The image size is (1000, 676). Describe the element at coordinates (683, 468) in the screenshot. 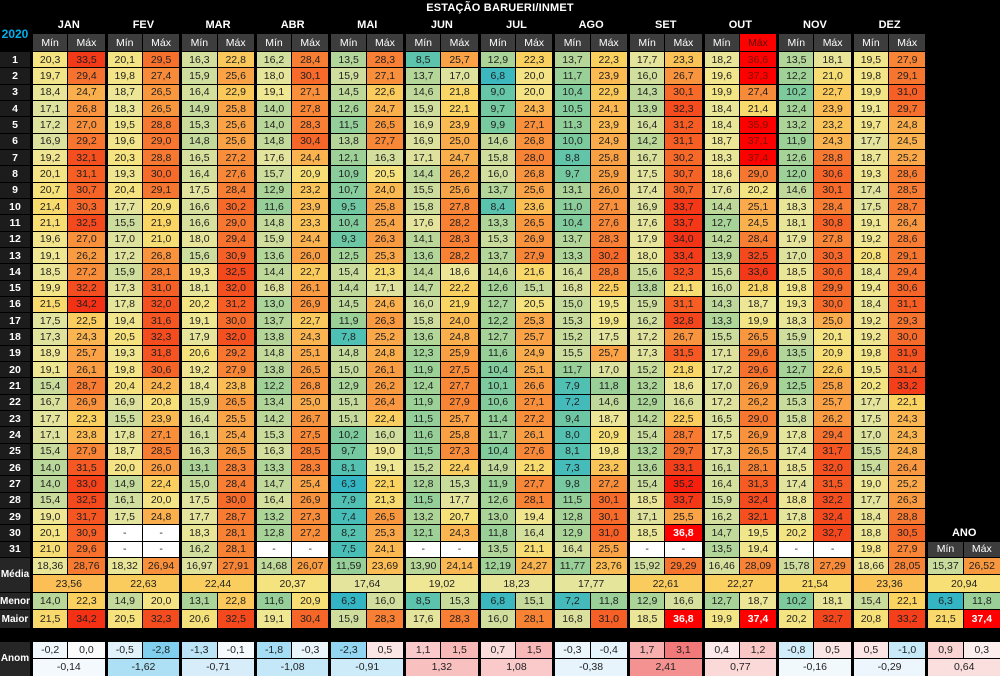

I see `temp-cell: 33,1` at that location.